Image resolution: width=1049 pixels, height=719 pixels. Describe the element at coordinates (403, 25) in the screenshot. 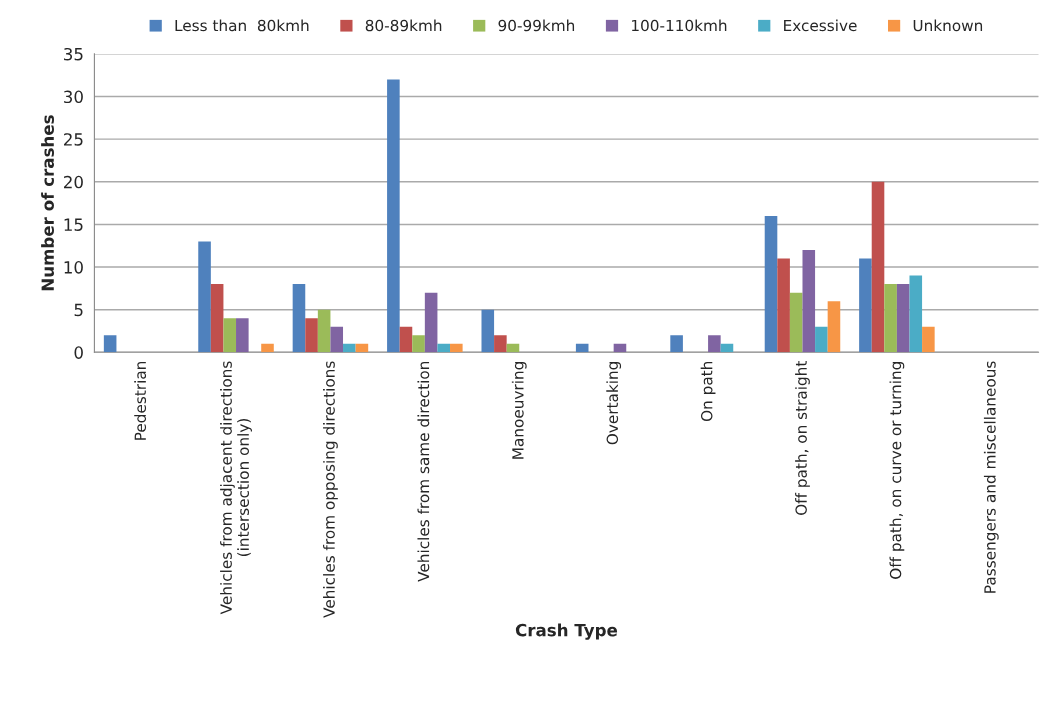

I see `legend-label: 80-89kmh` at that location.